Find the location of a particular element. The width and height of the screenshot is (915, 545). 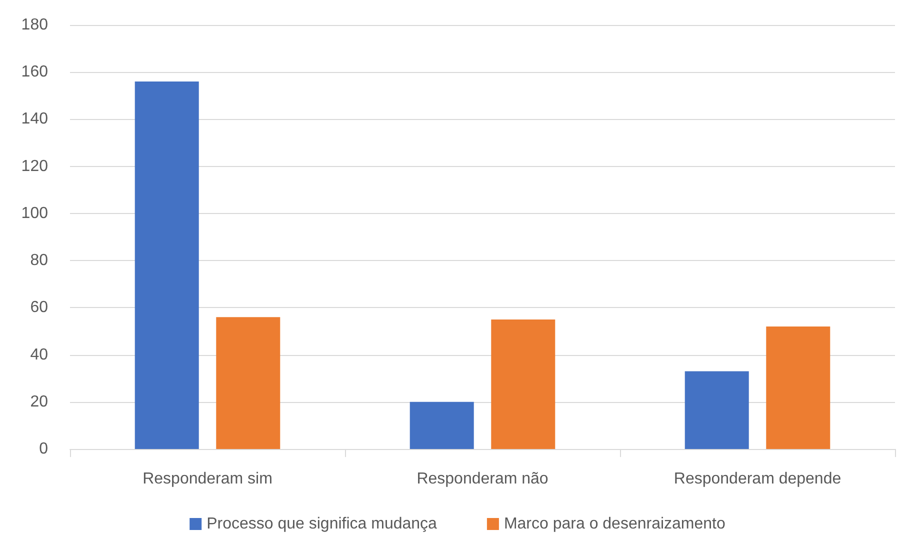

y-tick-label: 40 is located at coordinates (39, 355).